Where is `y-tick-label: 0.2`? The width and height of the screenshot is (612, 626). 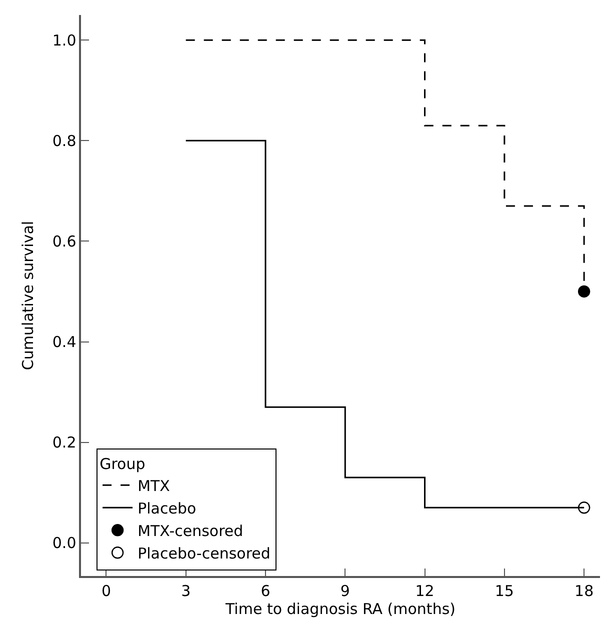 y-tick-label: 0.2 is located at coordinates (64, 443).